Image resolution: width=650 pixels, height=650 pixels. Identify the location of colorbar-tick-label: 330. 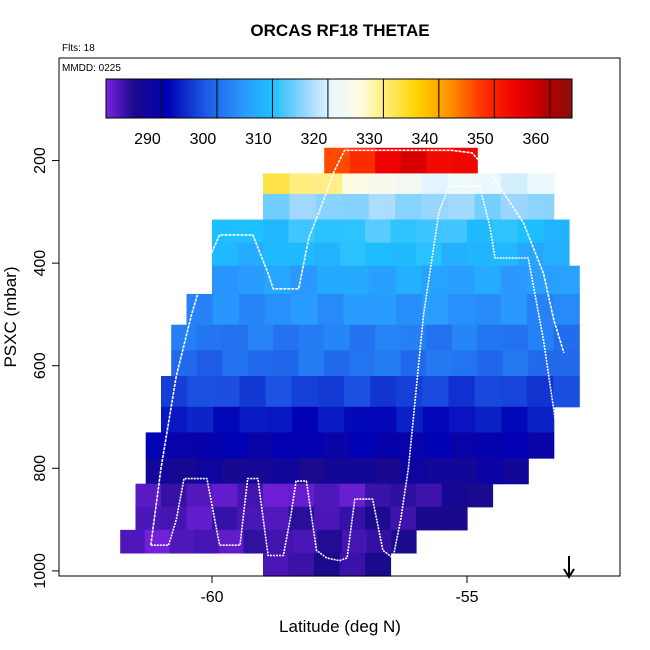
(369, 139).